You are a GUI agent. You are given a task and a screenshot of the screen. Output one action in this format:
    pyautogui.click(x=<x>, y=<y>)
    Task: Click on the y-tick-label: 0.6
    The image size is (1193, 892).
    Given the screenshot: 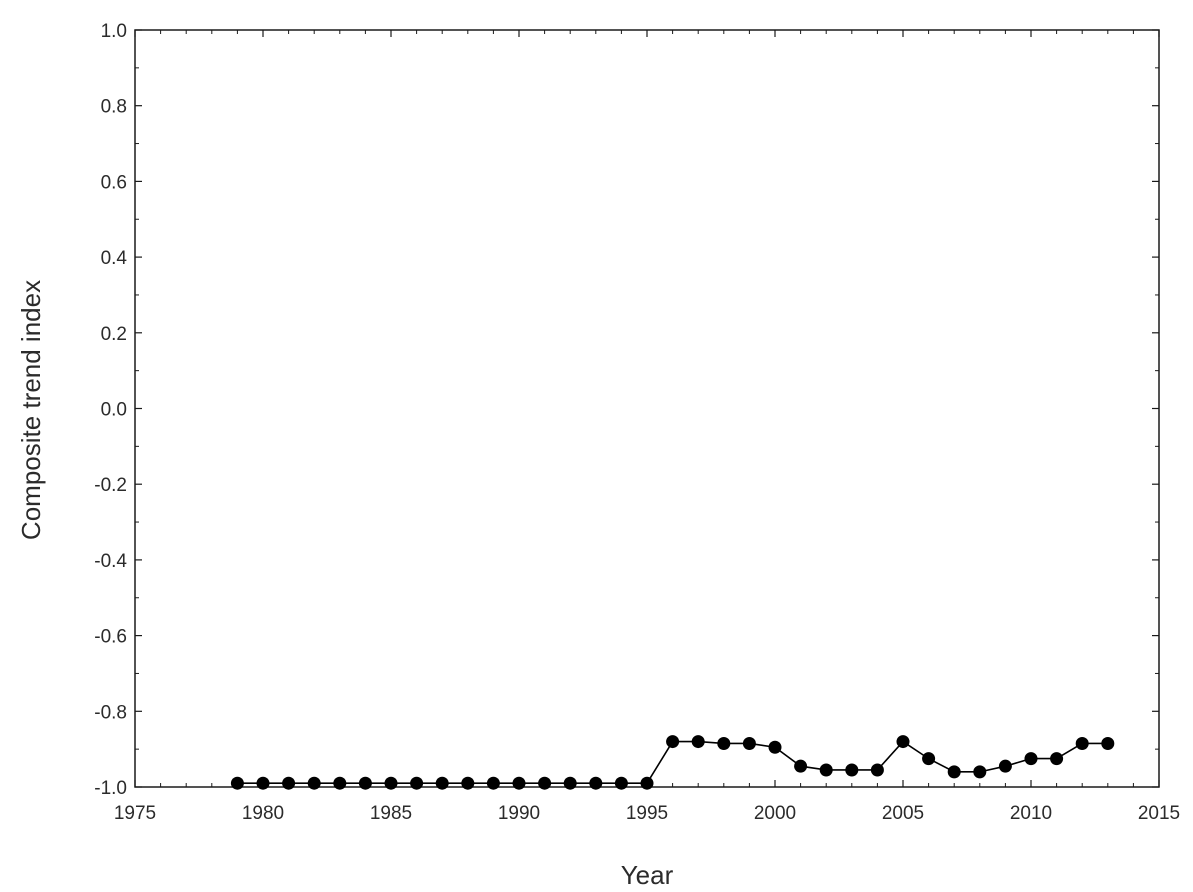 What is the action you would take?
    pyautogui.click(x=114, y=182)
    